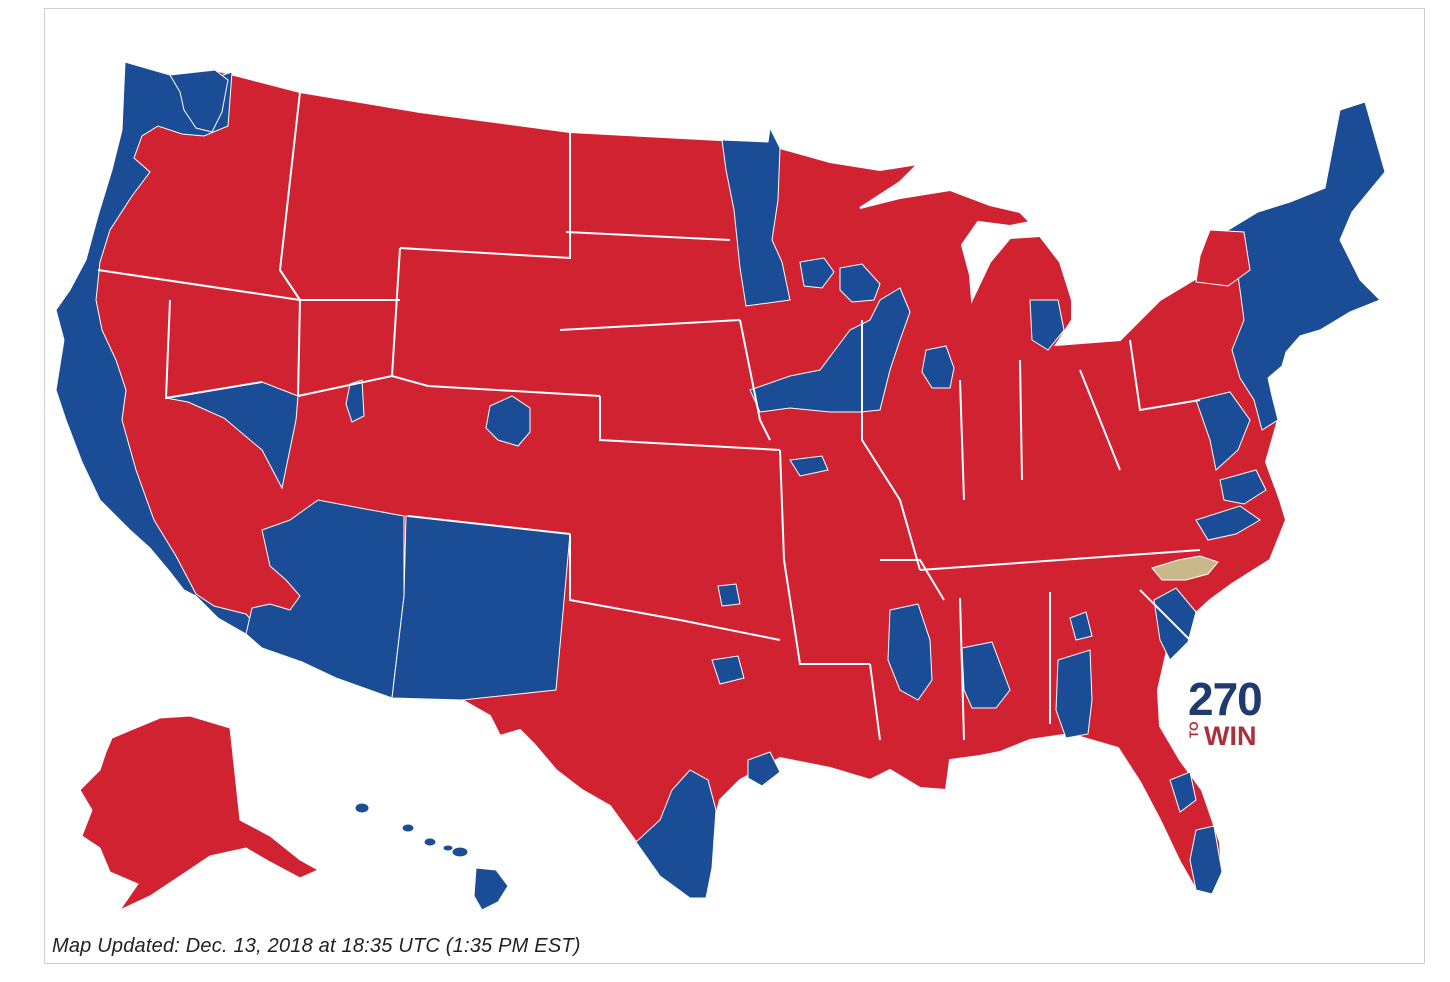 The image size is (1450, 982). Describe the element at coordinates (1081, 626) in the screenshot. I see `region-atlanta` at that location.